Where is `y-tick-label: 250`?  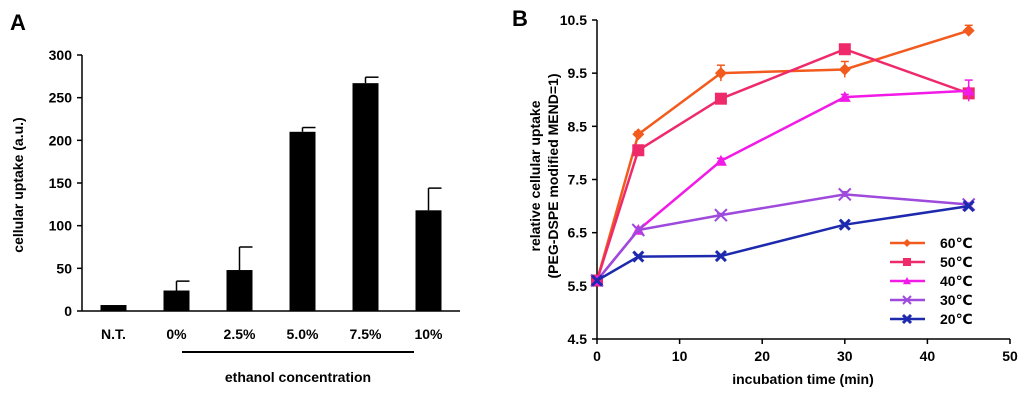
y-tick-label: 250 is located at coordinates (61, 98).